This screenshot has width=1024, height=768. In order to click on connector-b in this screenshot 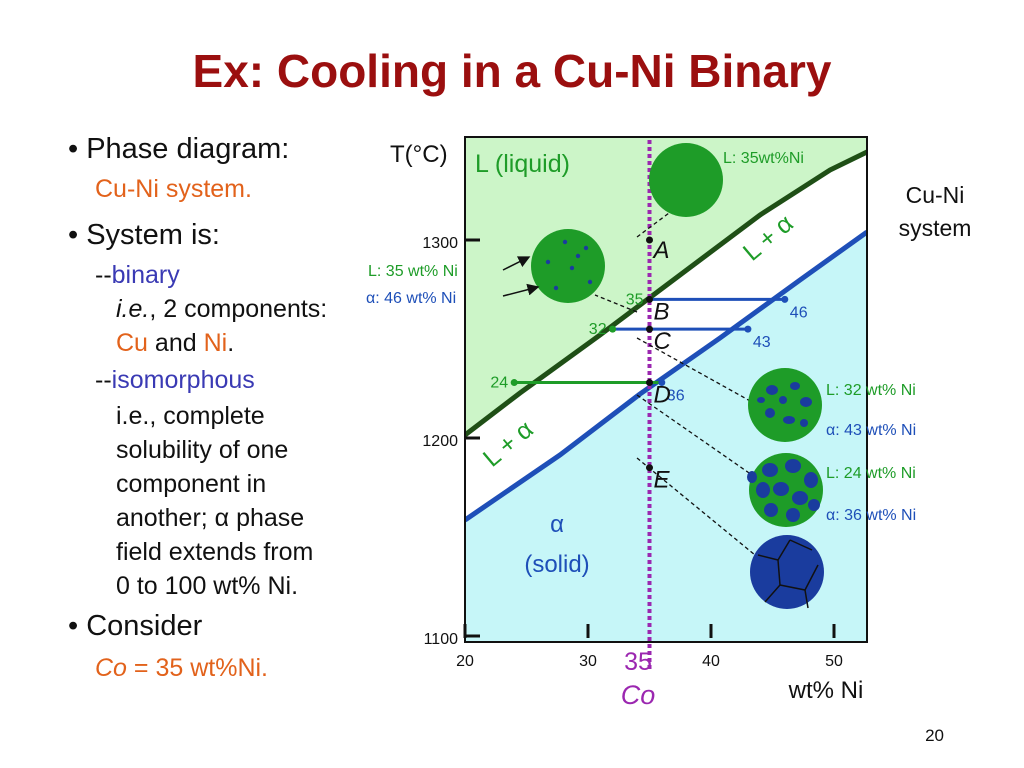, I will do `click(616, 303)`.